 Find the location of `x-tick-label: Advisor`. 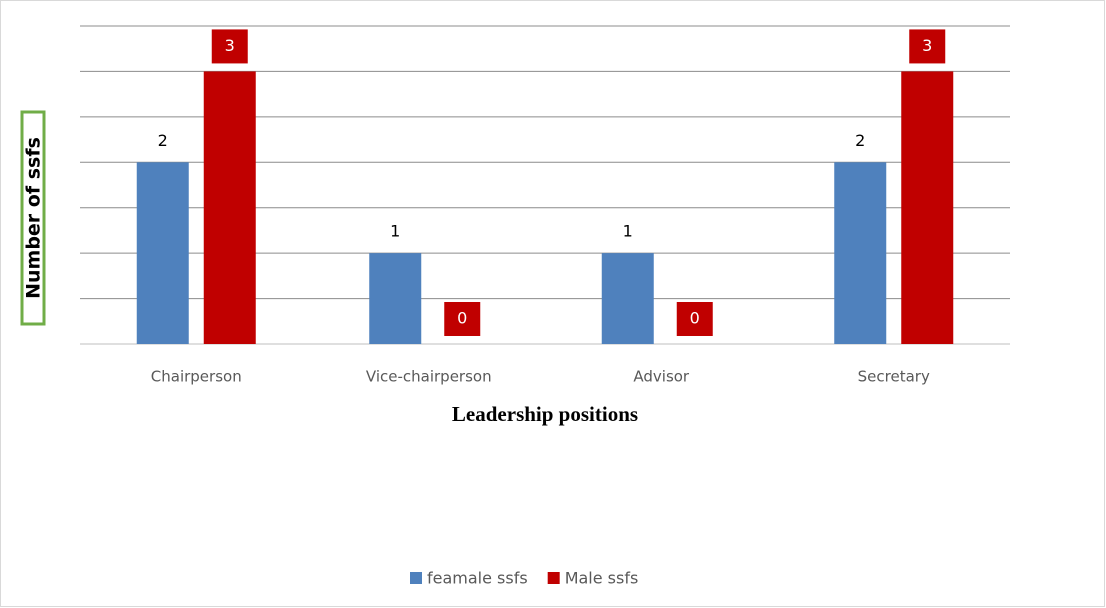

x-tick-label: Advisor is located at coordinates (661, 377).